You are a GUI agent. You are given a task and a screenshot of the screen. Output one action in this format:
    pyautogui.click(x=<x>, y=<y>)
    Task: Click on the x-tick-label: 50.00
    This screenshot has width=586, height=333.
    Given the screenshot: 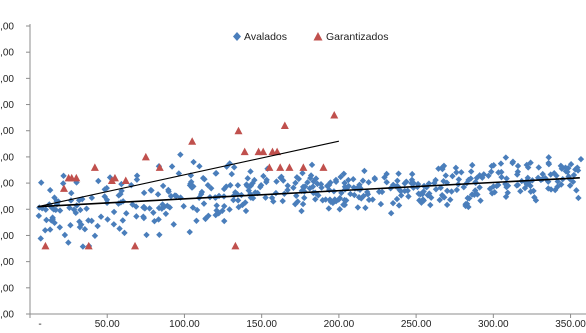 What is the action you would take?
    pyautogui.click(x=107, y=324)
    